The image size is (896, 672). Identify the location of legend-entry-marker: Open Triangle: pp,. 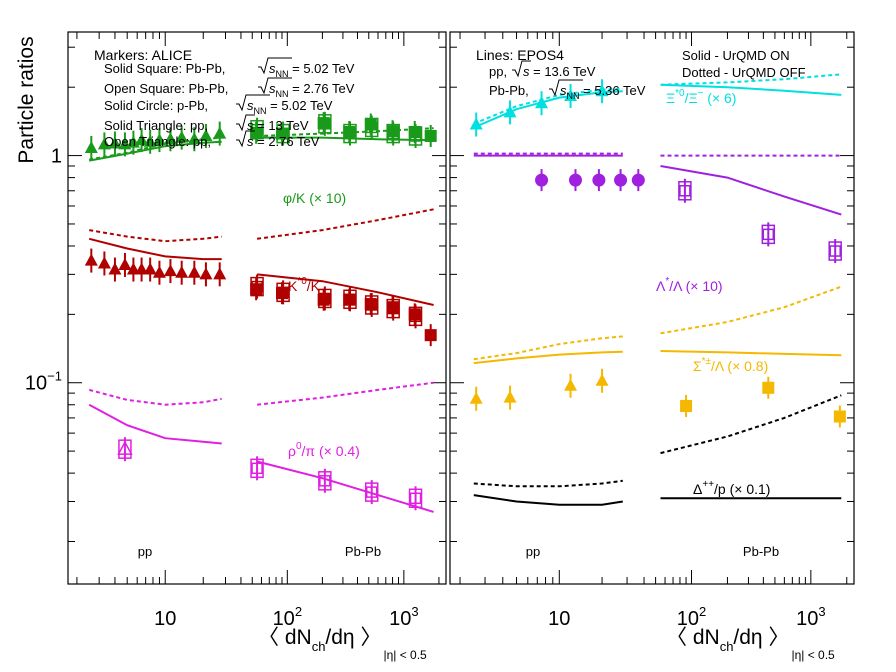
(157, 141).